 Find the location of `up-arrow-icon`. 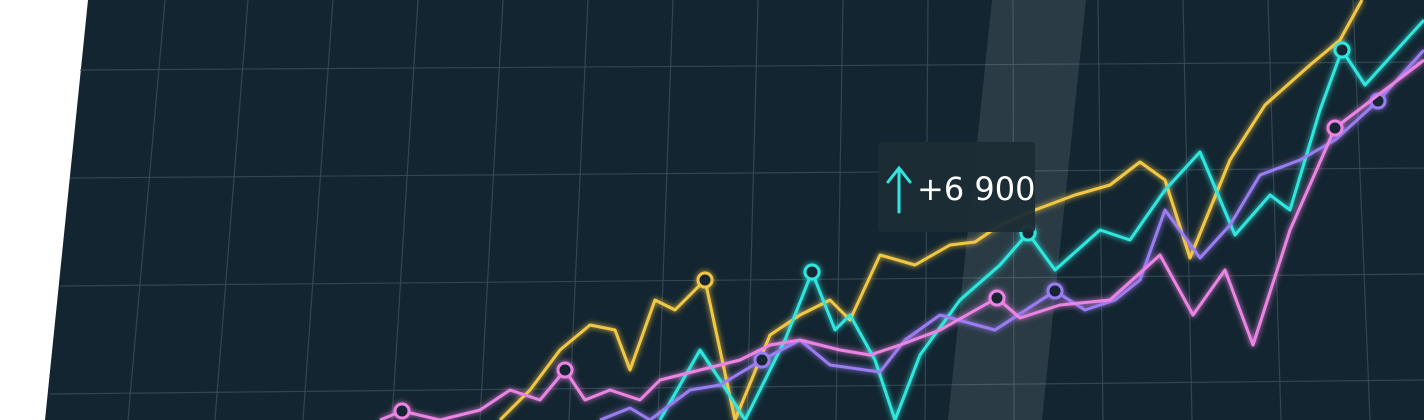

up-arrow-icon is located at coordinates (899, 189).